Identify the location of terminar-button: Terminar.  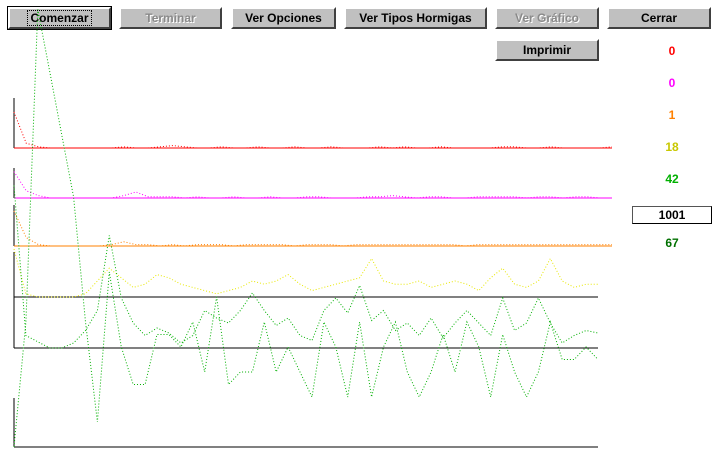
(170, 18).